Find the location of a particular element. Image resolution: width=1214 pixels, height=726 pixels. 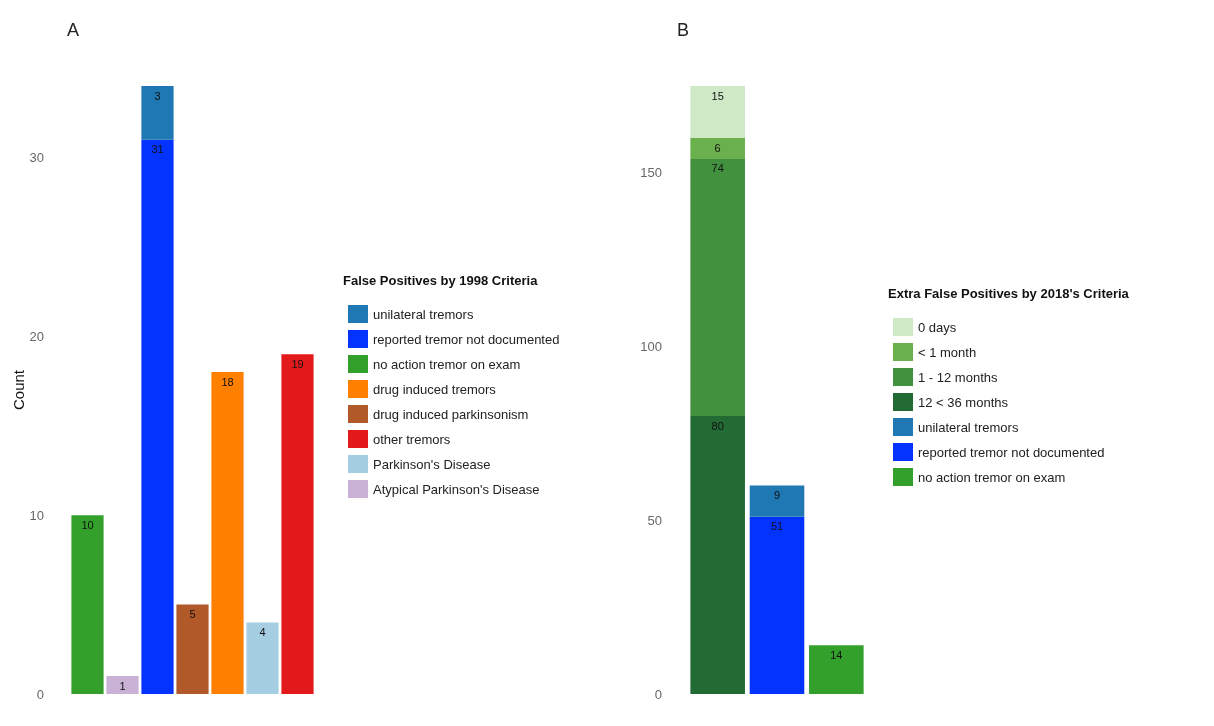

legend-label: other tremors is located at coordinates (412, 439).